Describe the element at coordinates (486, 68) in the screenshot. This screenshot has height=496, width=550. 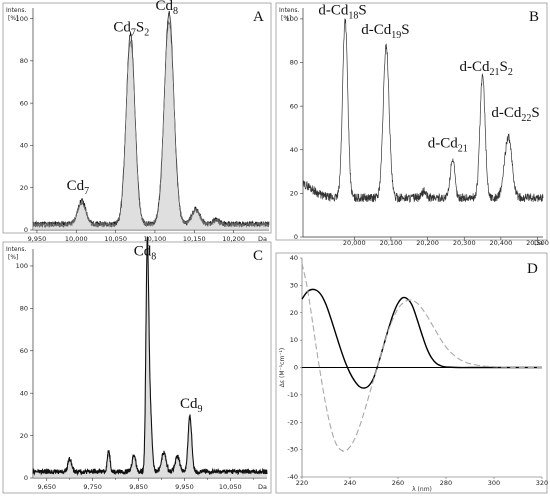
I see `peak-label: d-Cd21S2` at that location.